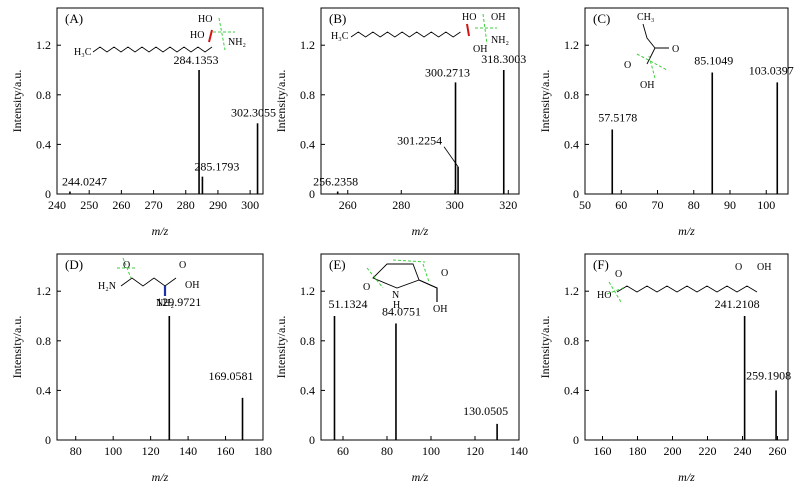  What do you see at coordinates (335, 182) in the screenshot?
I see `peak-label: 256.2358` at bounding box center [335, 182].